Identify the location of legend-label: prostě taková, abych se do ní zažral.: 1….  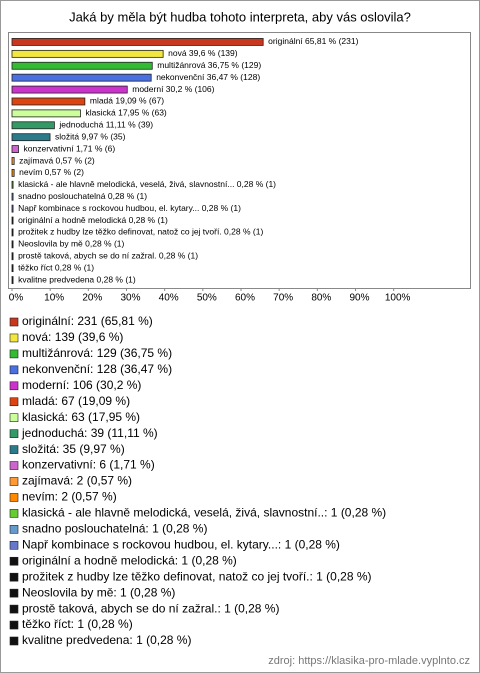
(150, 608).